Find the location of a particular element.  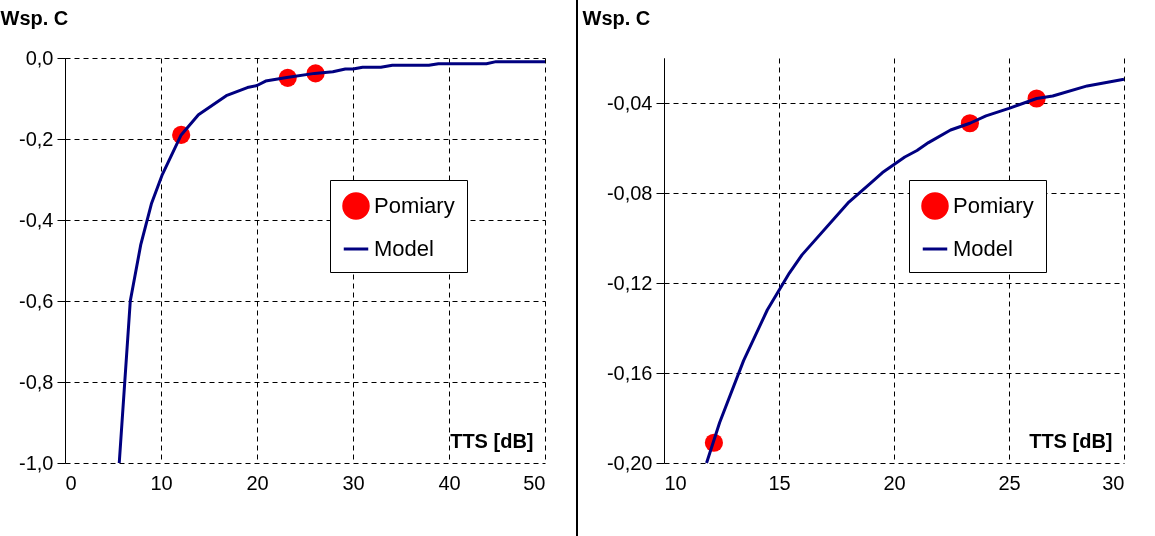

x-tick-label: 40 is located at coordinates (449, 482).